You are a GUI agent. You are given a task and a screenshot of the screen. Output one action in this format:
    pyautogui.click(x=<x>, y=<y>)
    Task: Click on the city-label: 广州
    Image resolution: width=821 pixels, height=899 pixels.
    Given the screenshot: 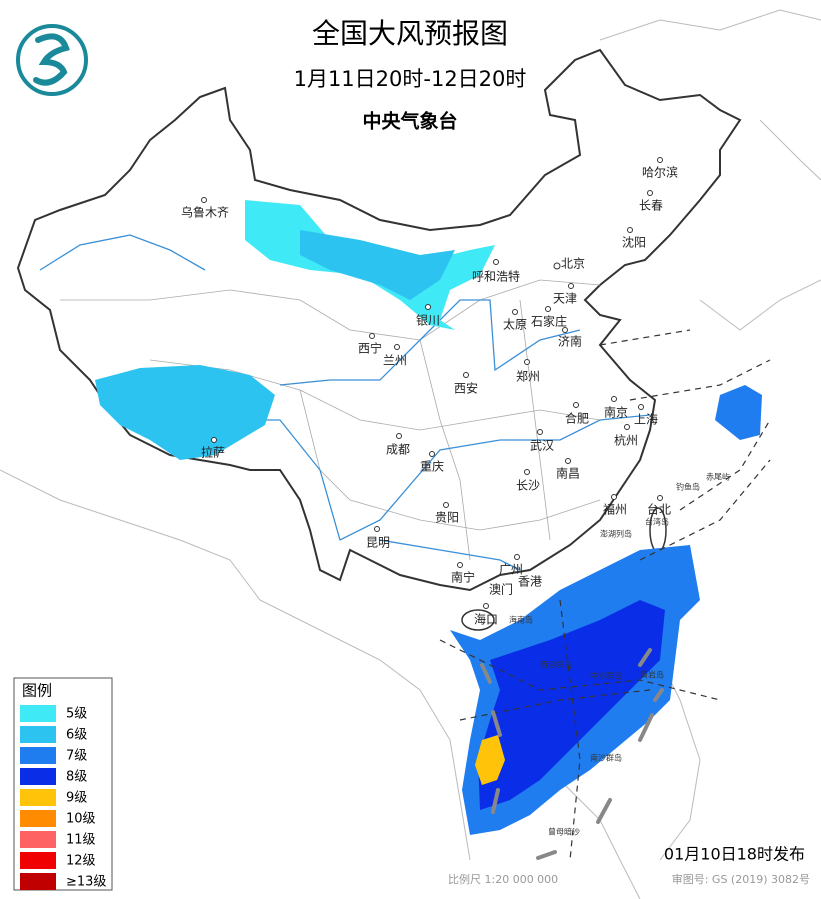 What is the action you would take?
    pyautogui.click(x=511, y=570)
    